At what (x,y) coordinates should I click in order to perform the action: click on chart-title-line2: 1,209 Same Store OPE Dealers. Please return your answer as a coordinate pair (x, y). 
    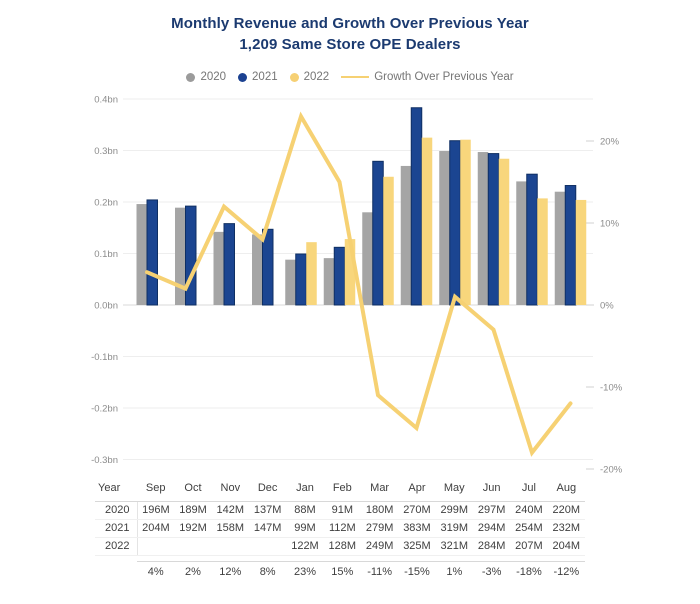
    Looking at the image, I should click on (350, 44).